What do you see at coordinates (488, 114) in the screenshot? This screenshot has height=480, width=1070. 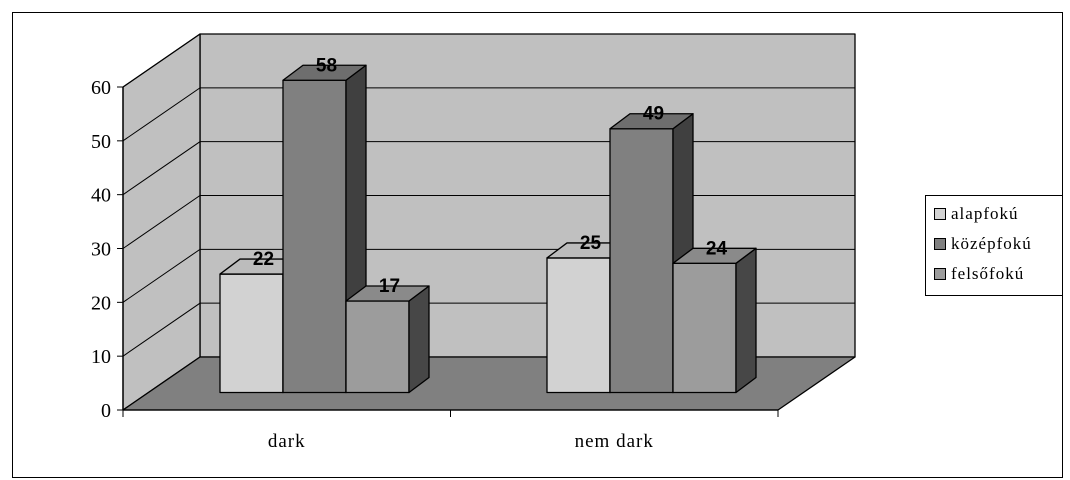 I see `gridline` at bounding box center [488, 114].